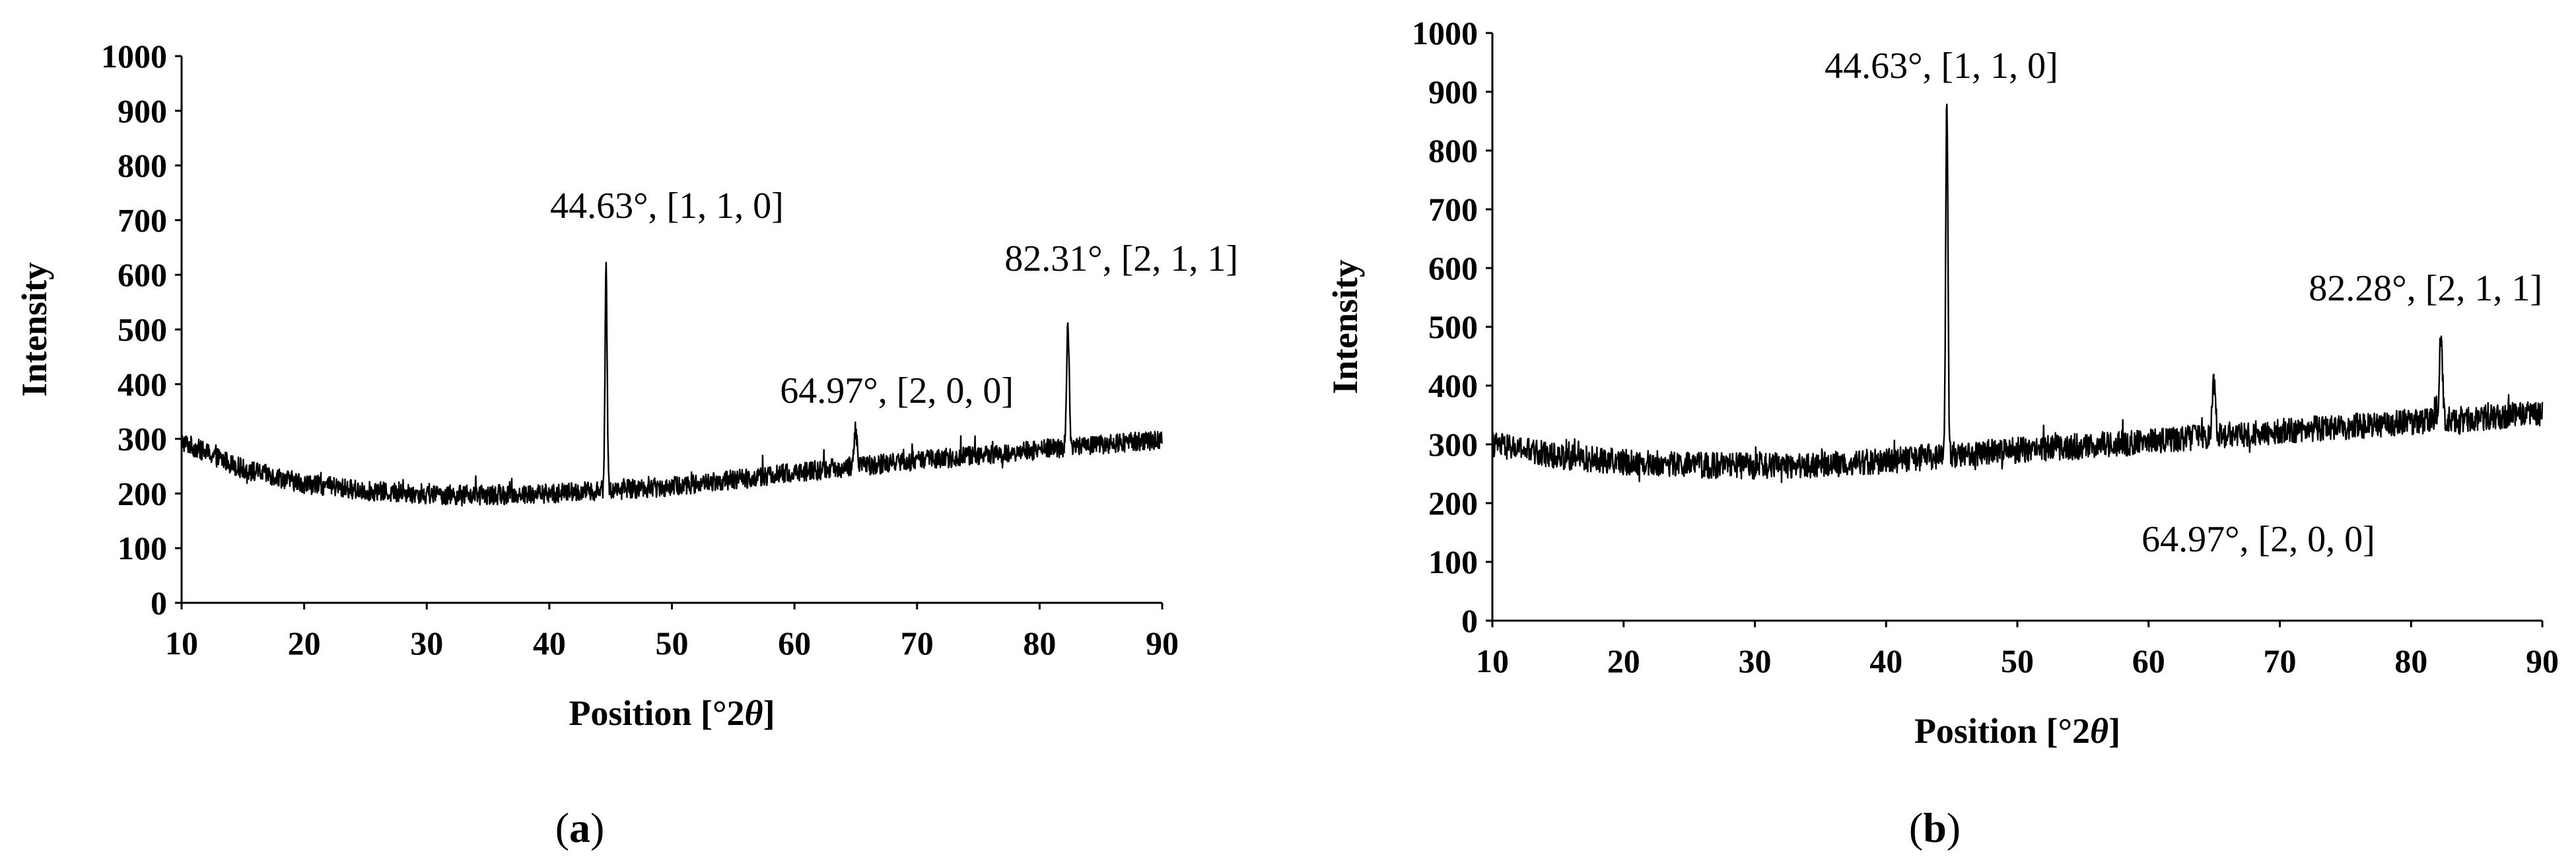 This screenshot has width=2576, height=861. Describe the element at coordinates (580, 827) in the screenshot. I see `panel-a-label: (a)` at that location.